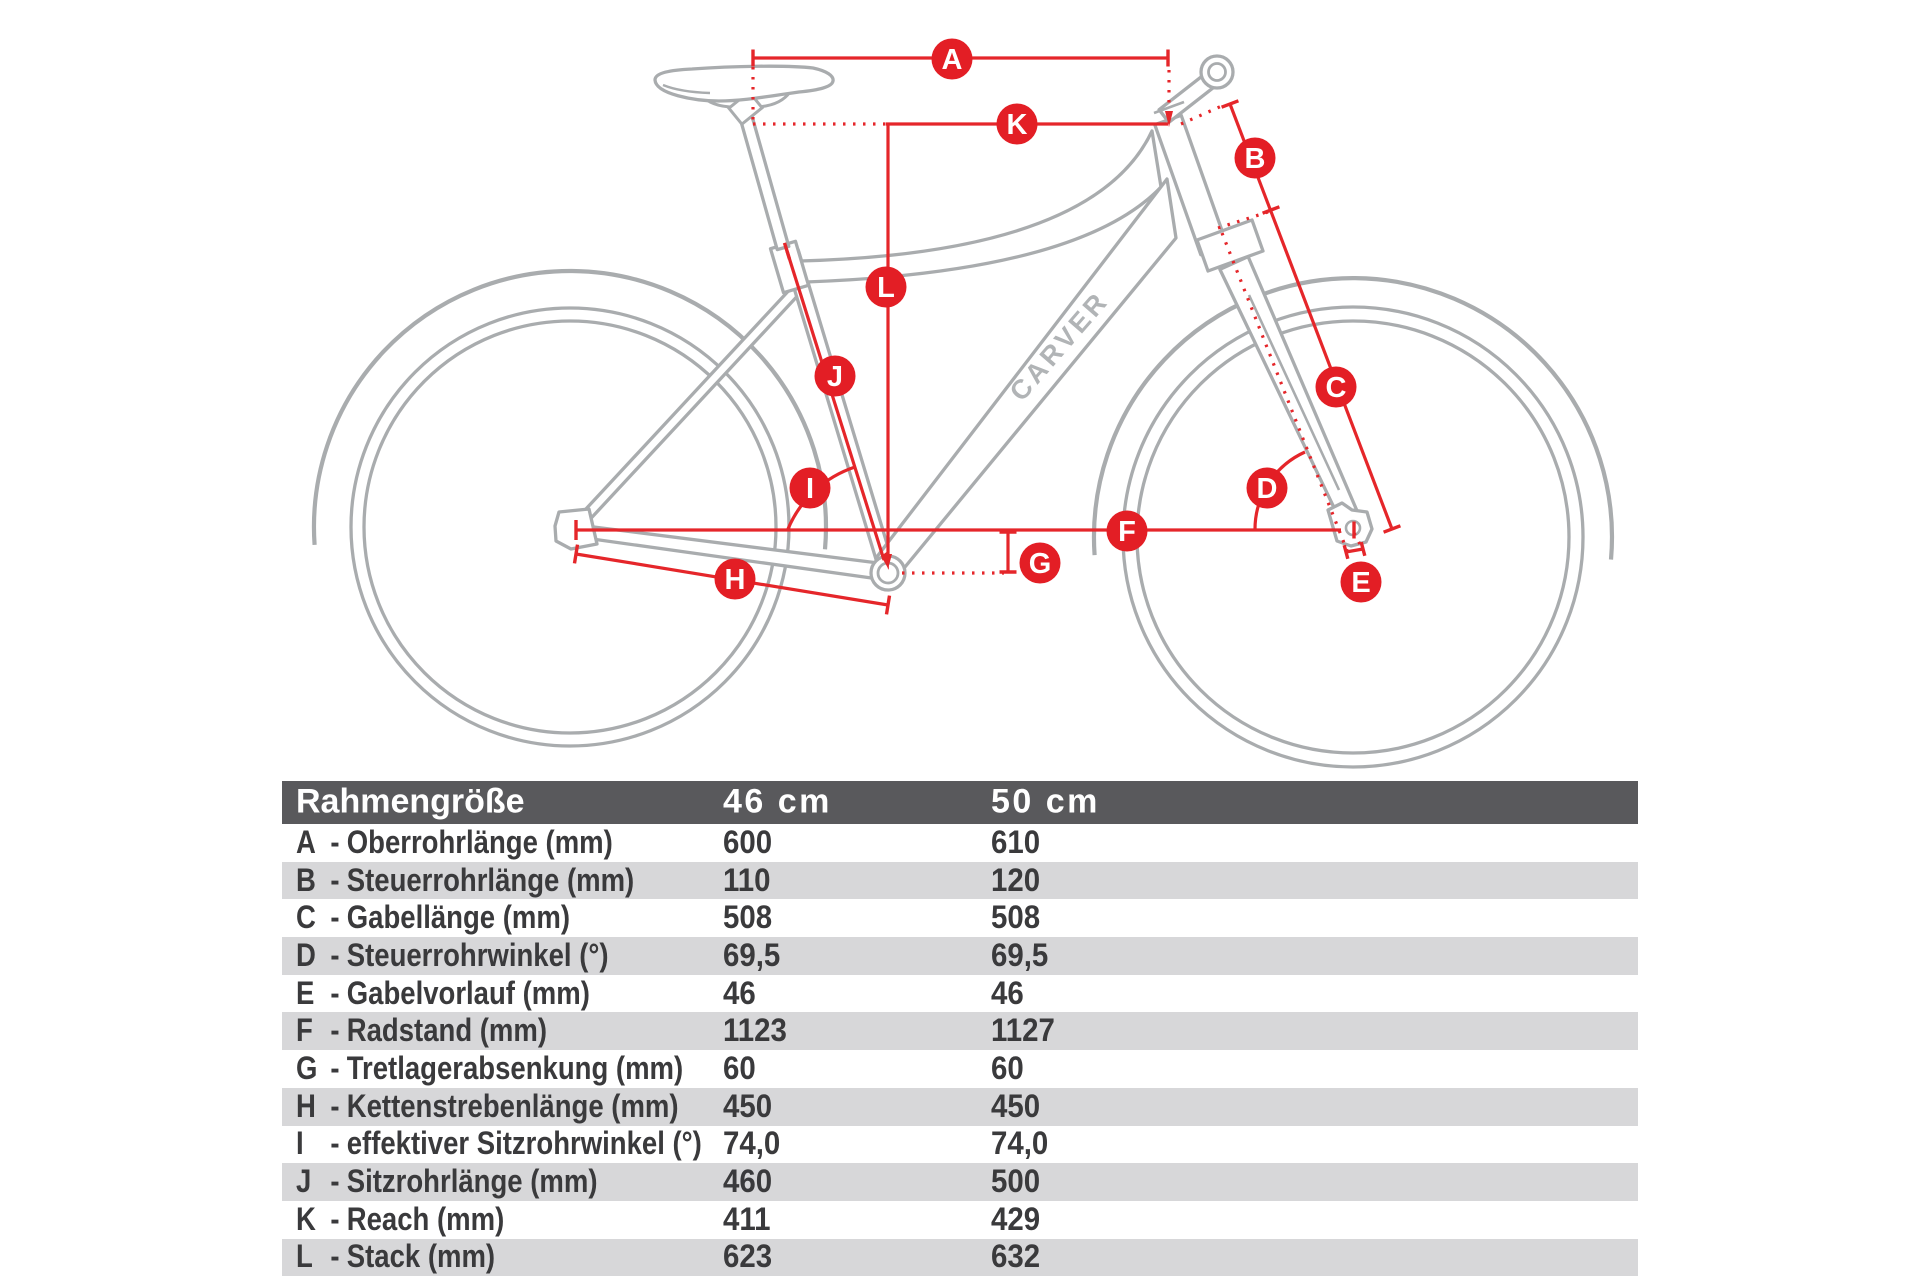 The width and height of the screenshot is (1920, 1280). Describe the element at coordinates (1336, 388) in the screenshot. I see `svg-text: C` at that location.